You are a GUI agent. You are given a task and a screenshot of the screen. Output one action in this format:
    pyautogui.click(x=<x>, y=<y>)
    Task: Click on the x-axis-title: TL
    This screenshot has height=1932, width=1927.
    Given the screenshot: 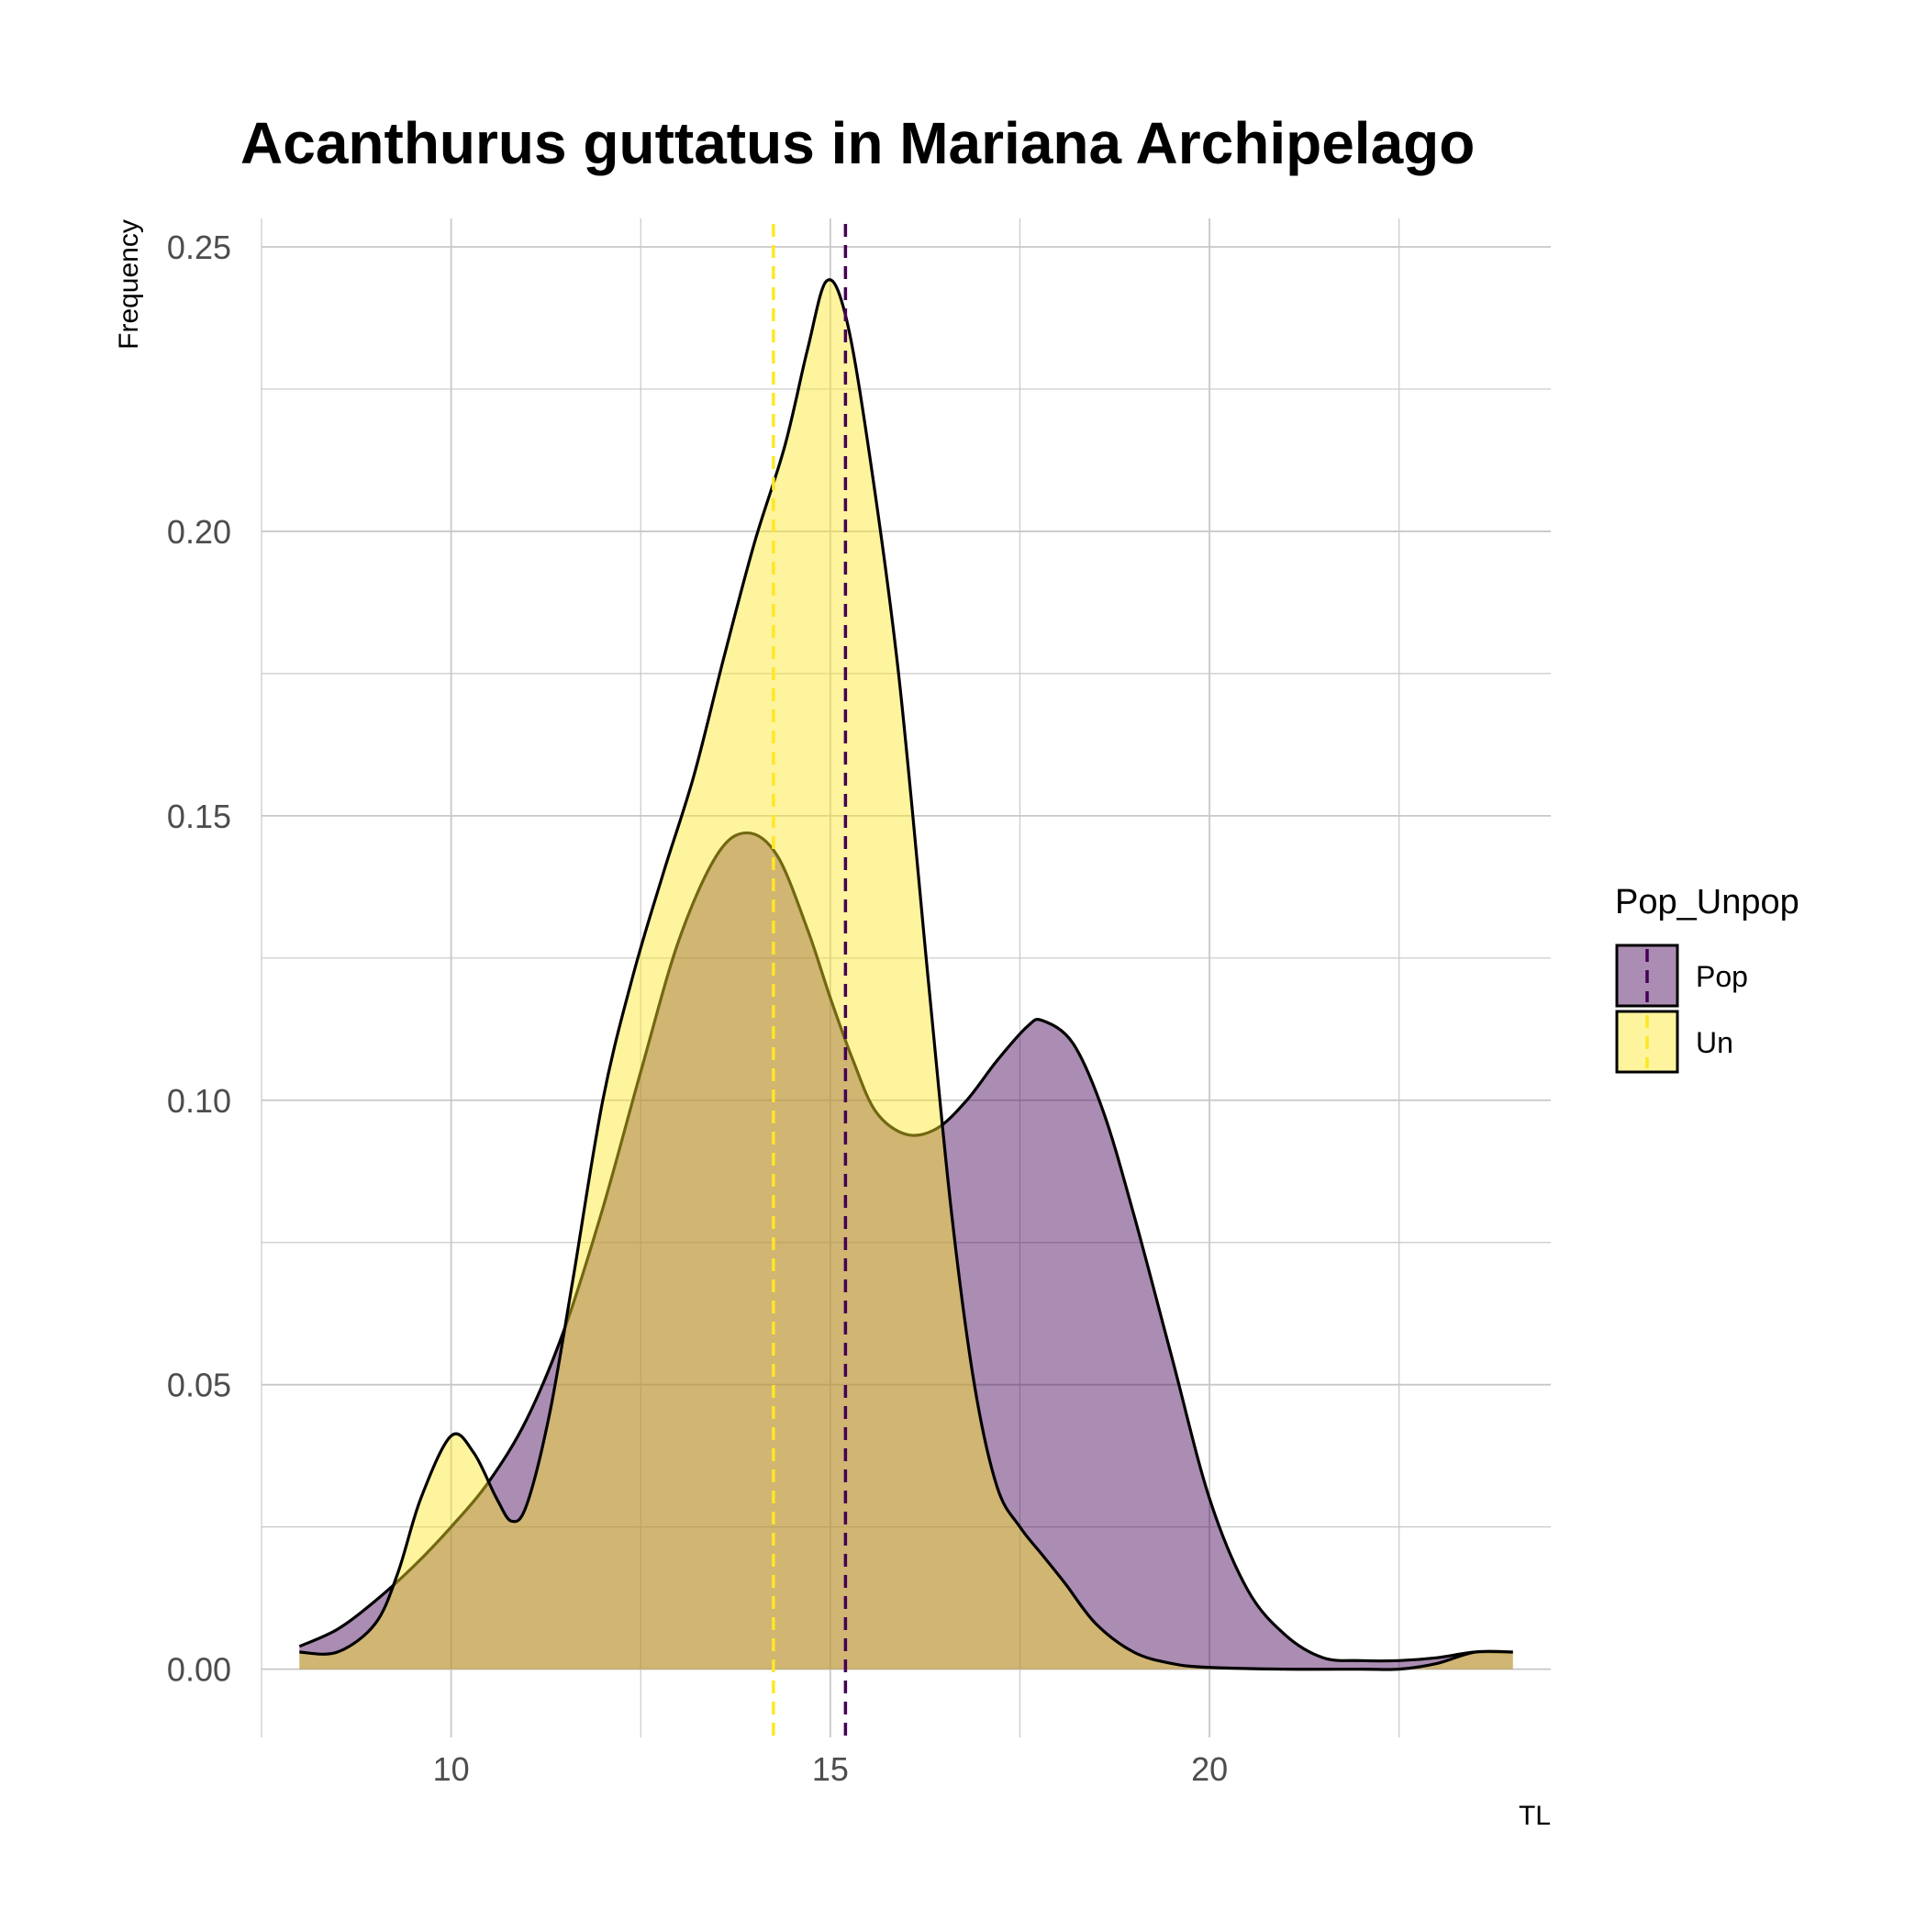 What is the action you would take?
    pyautogui.click(x=1535, y=1816)
    